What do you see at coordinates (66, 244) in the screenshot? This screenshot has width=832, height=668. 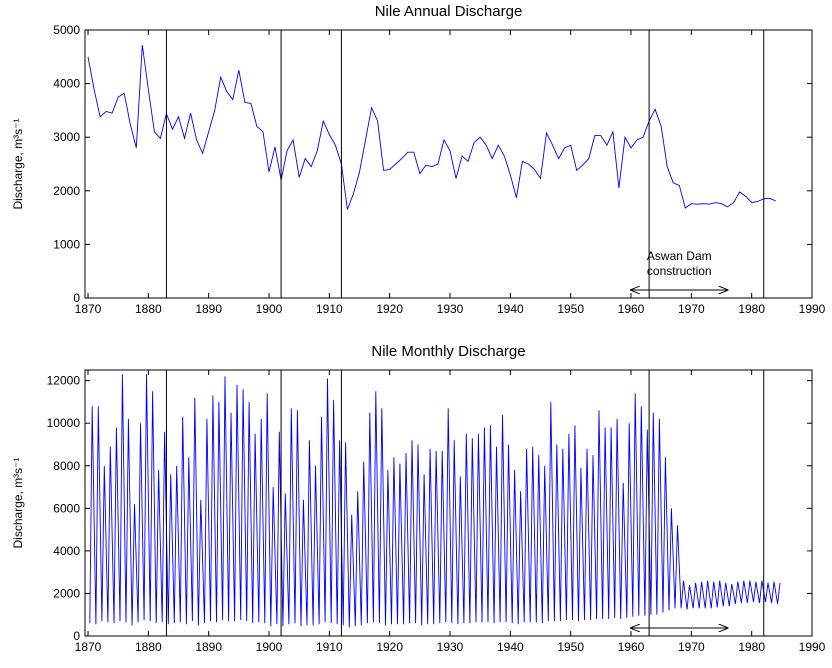 I see `y-tick-label: 1000` at bounding box center [66, 244].